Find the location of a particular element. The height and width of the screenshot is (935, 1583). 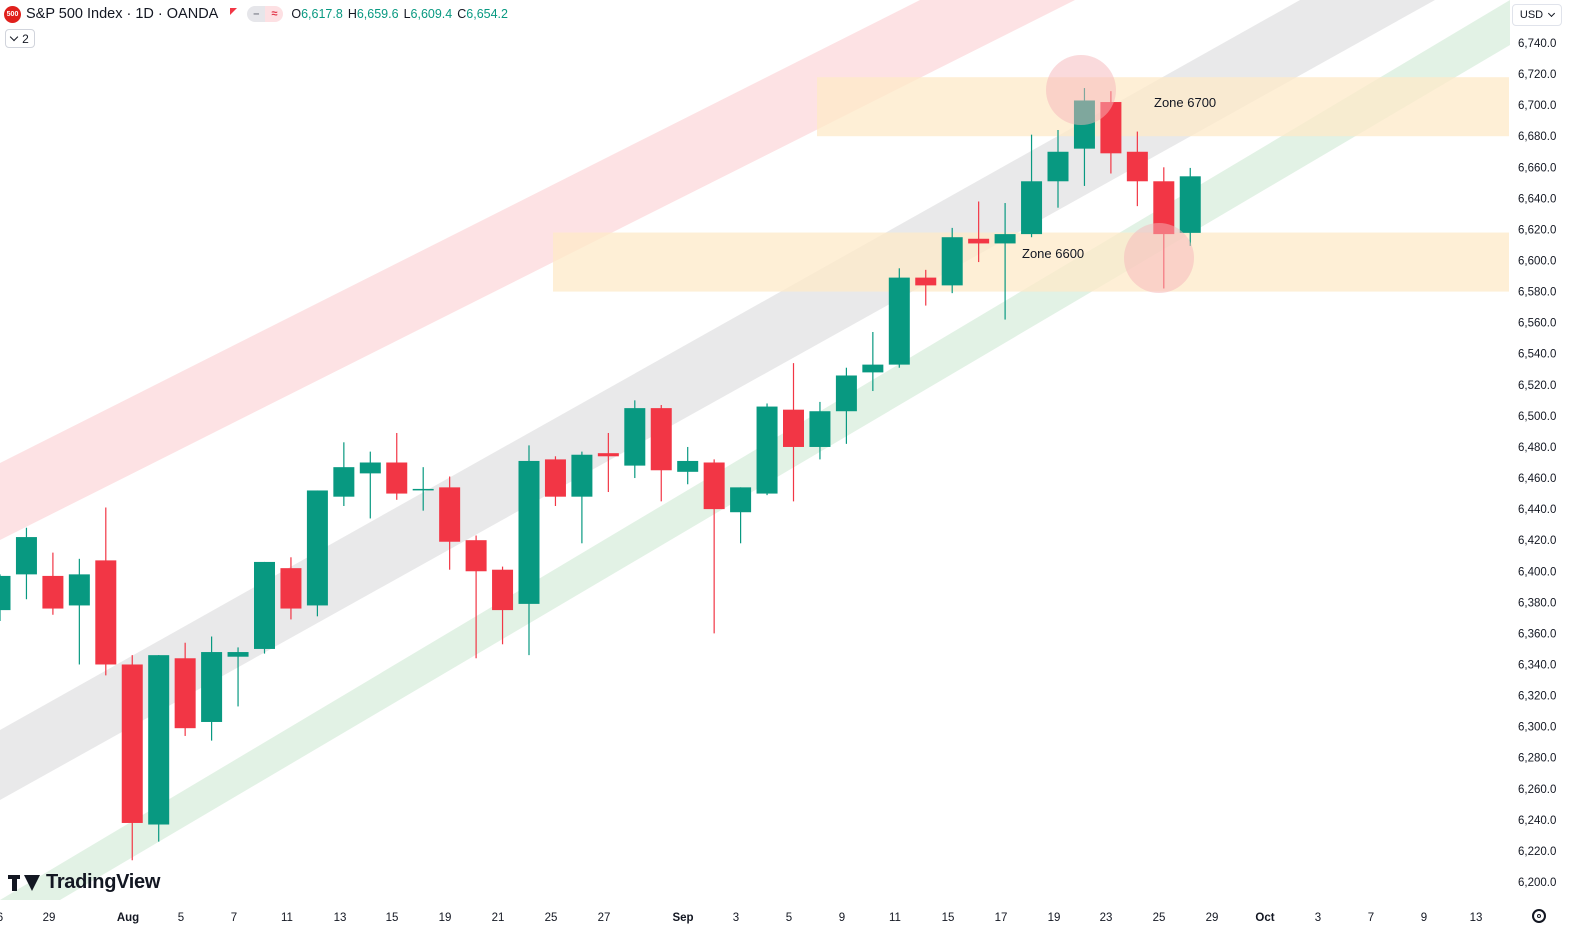

price-tick-label: 6,380.0 is located at coordinates (1537, 603).